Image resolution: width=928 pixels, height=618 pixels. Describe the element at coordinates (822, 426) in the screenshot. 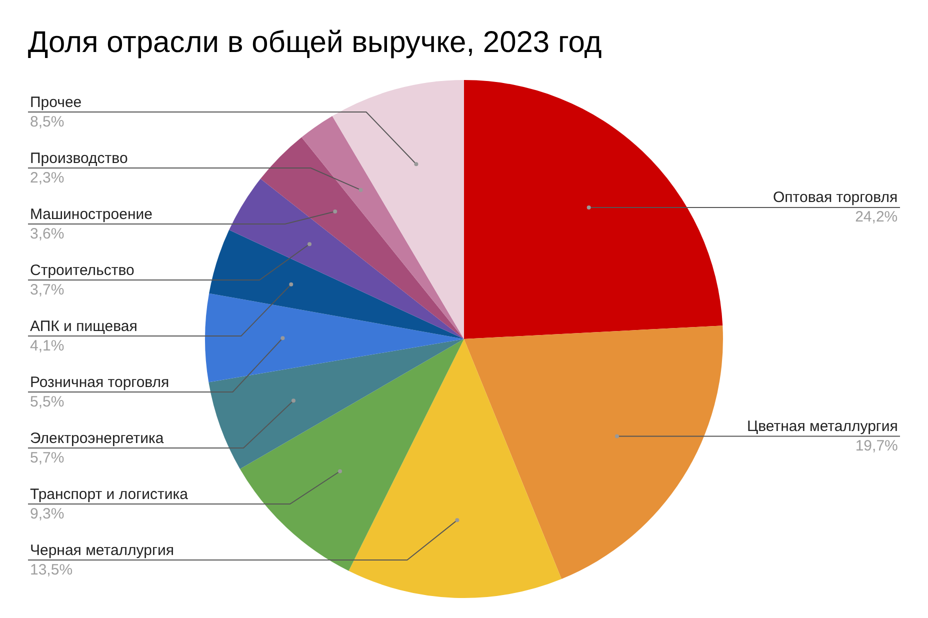

I see `slice-label: Цветная металлургия` at that location.